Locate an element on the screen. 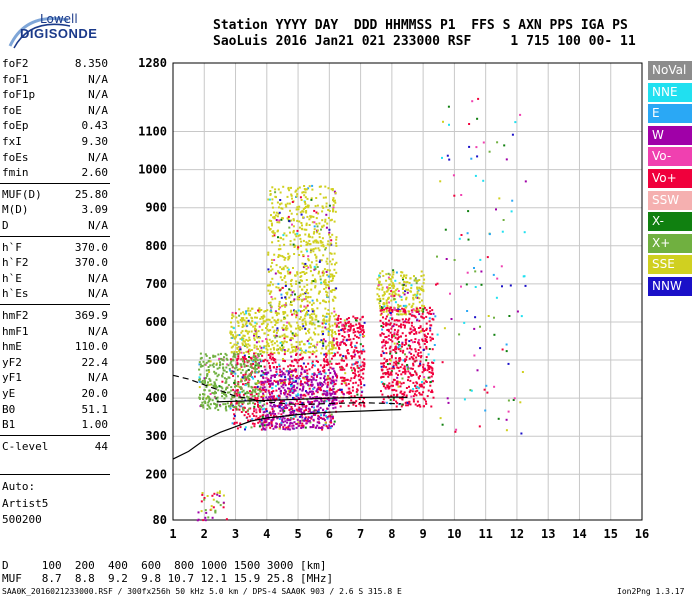  x-tick-label: 12 is located at coordinates (517, 534).